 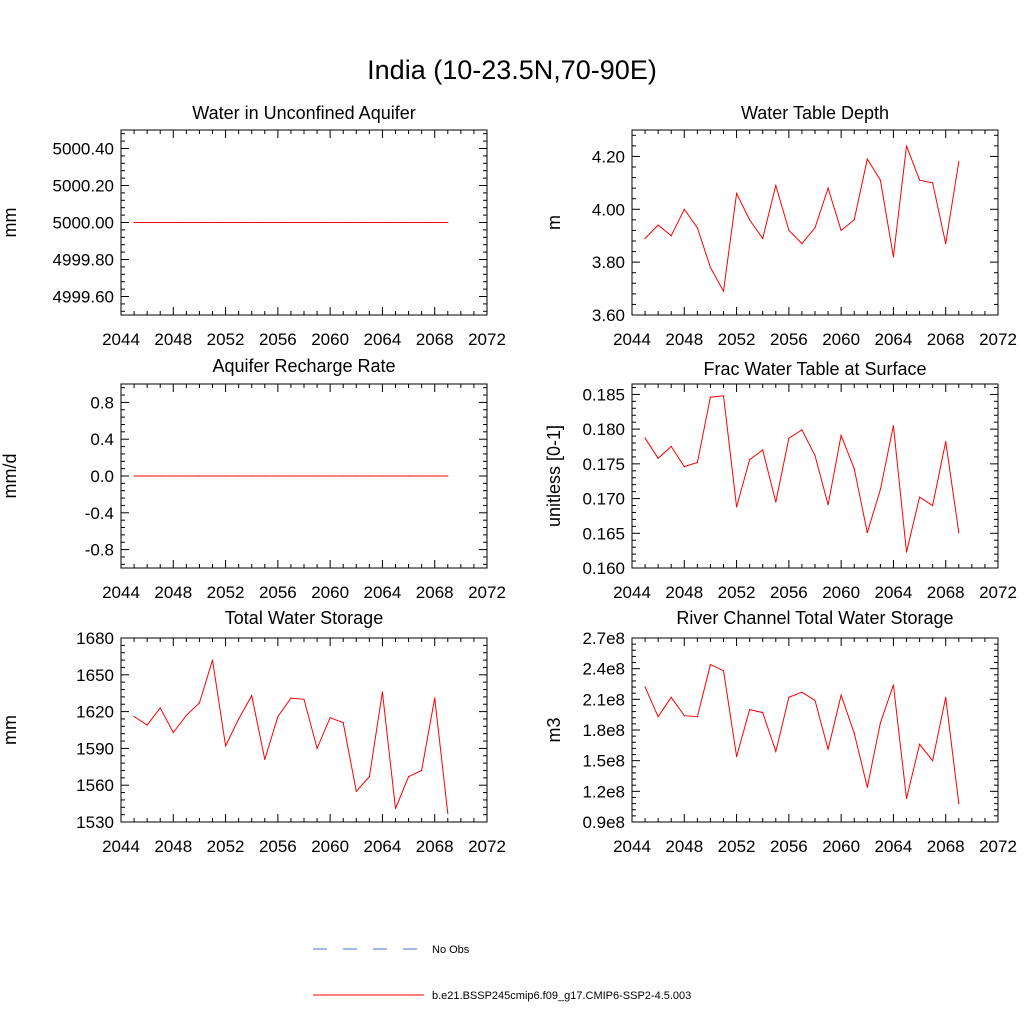 What do you see at coordinates (83, 260) in the screenshot?
I see `y-tick-label: 4999.80` at bounding box center [83, 260].